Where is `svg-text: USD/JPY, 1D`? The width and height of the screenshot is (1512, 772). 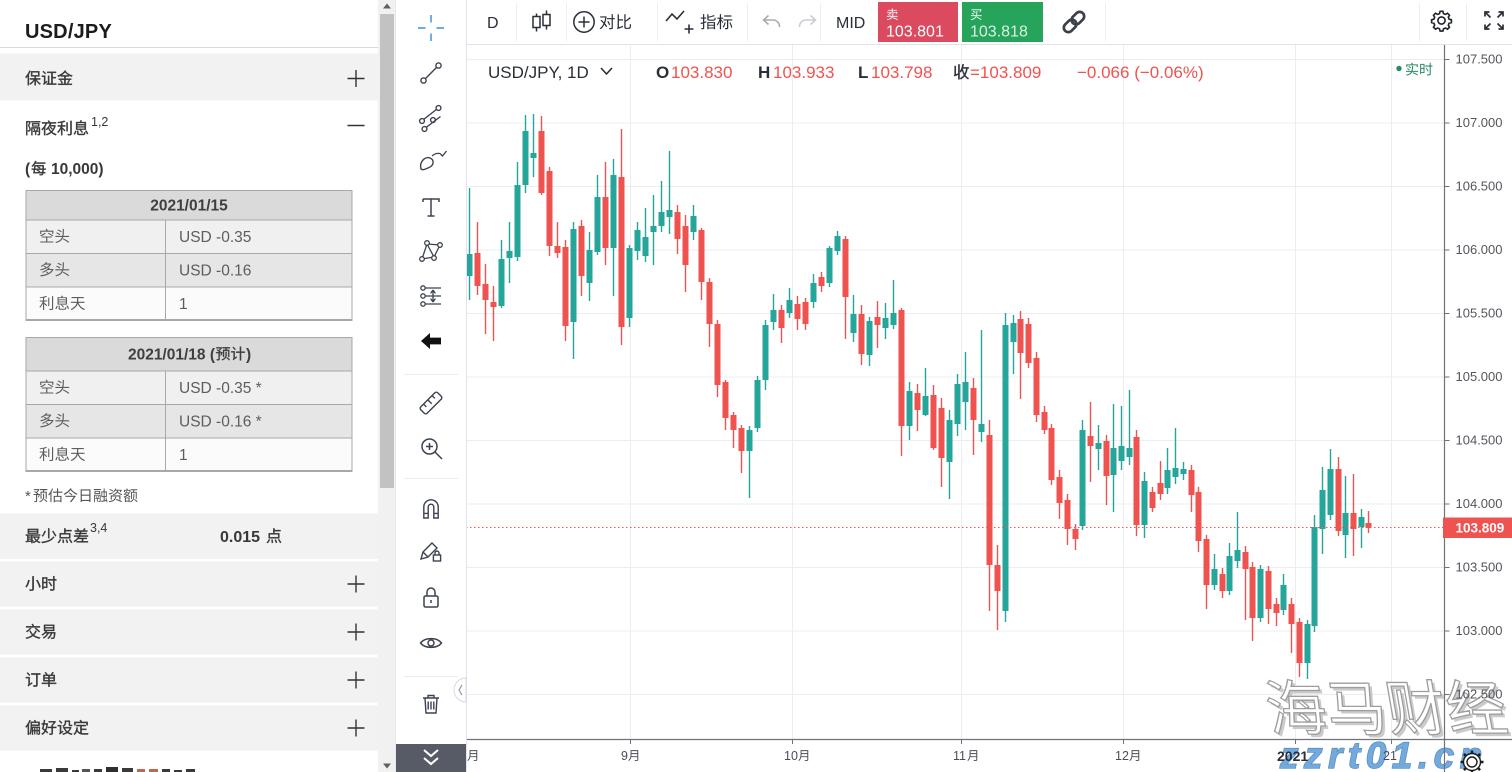 svg-text: USD/JPY, 1D is located at coordinates (538, 72).